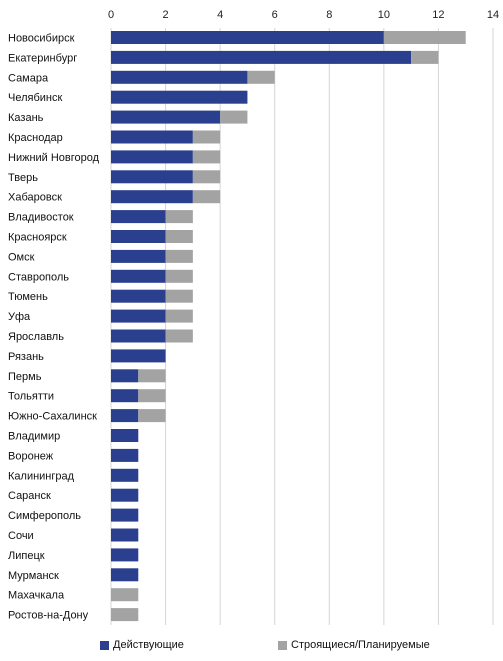 This screenshot has height=661, width=503. What do you see at coordinates (36, 337) in the screenshot?
I see `category-label: Ярославль` at bounding box center [36, 337].